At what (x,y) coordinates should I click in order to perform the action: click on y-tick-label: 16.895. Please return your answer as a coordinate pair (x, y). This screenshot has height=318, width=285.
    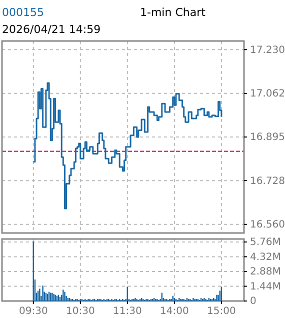
    Looking at the image, I should click on (267, 138).